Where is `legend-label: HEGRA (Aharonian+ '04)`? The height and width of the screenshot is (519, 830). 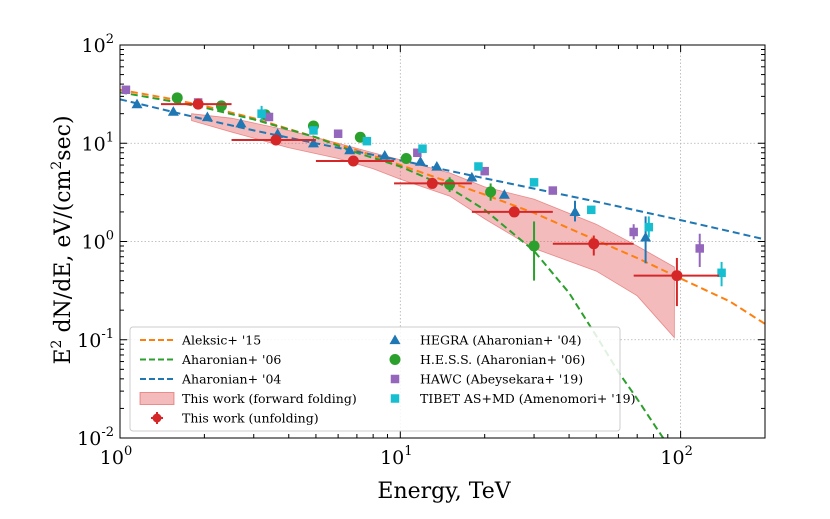 legend-label: HEGRA (Aharonian+ '04) is located at coordinates (501, 340).